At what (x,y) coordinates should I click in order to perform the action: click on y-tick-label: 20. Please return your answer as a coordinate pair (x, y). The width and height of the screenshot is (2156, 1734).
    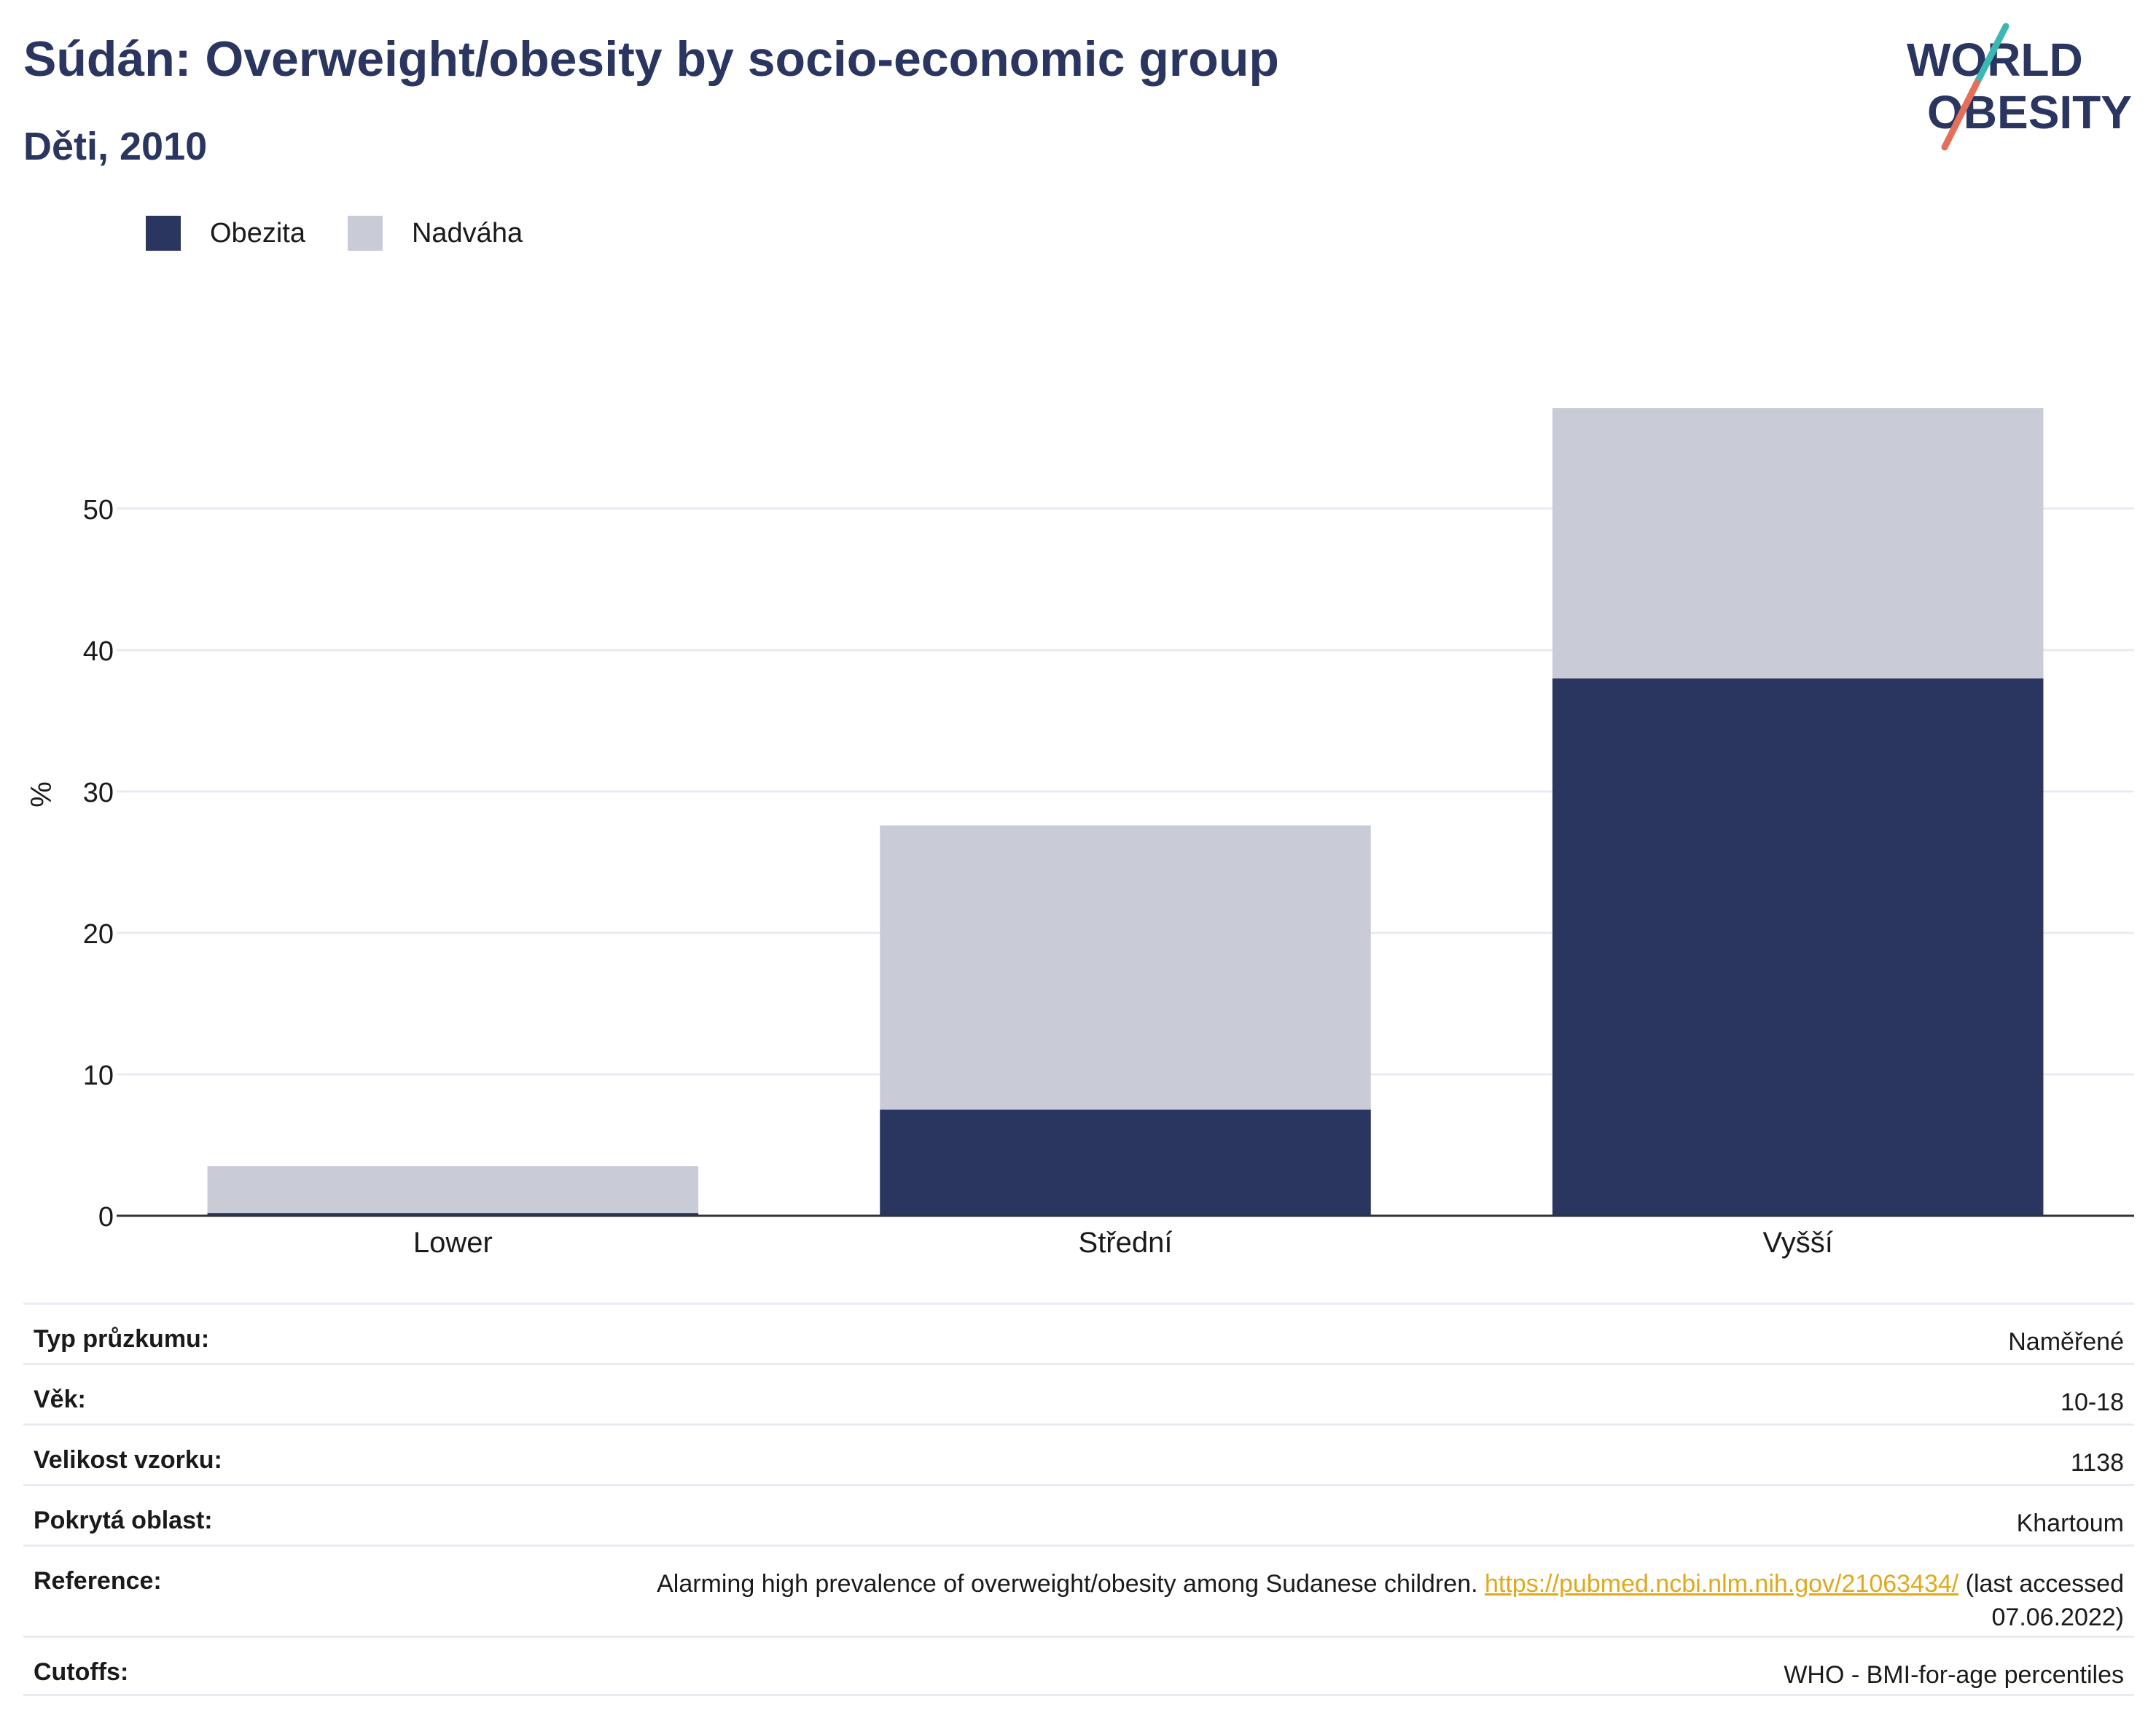
    Looking at the image, I should click on (99, 934).